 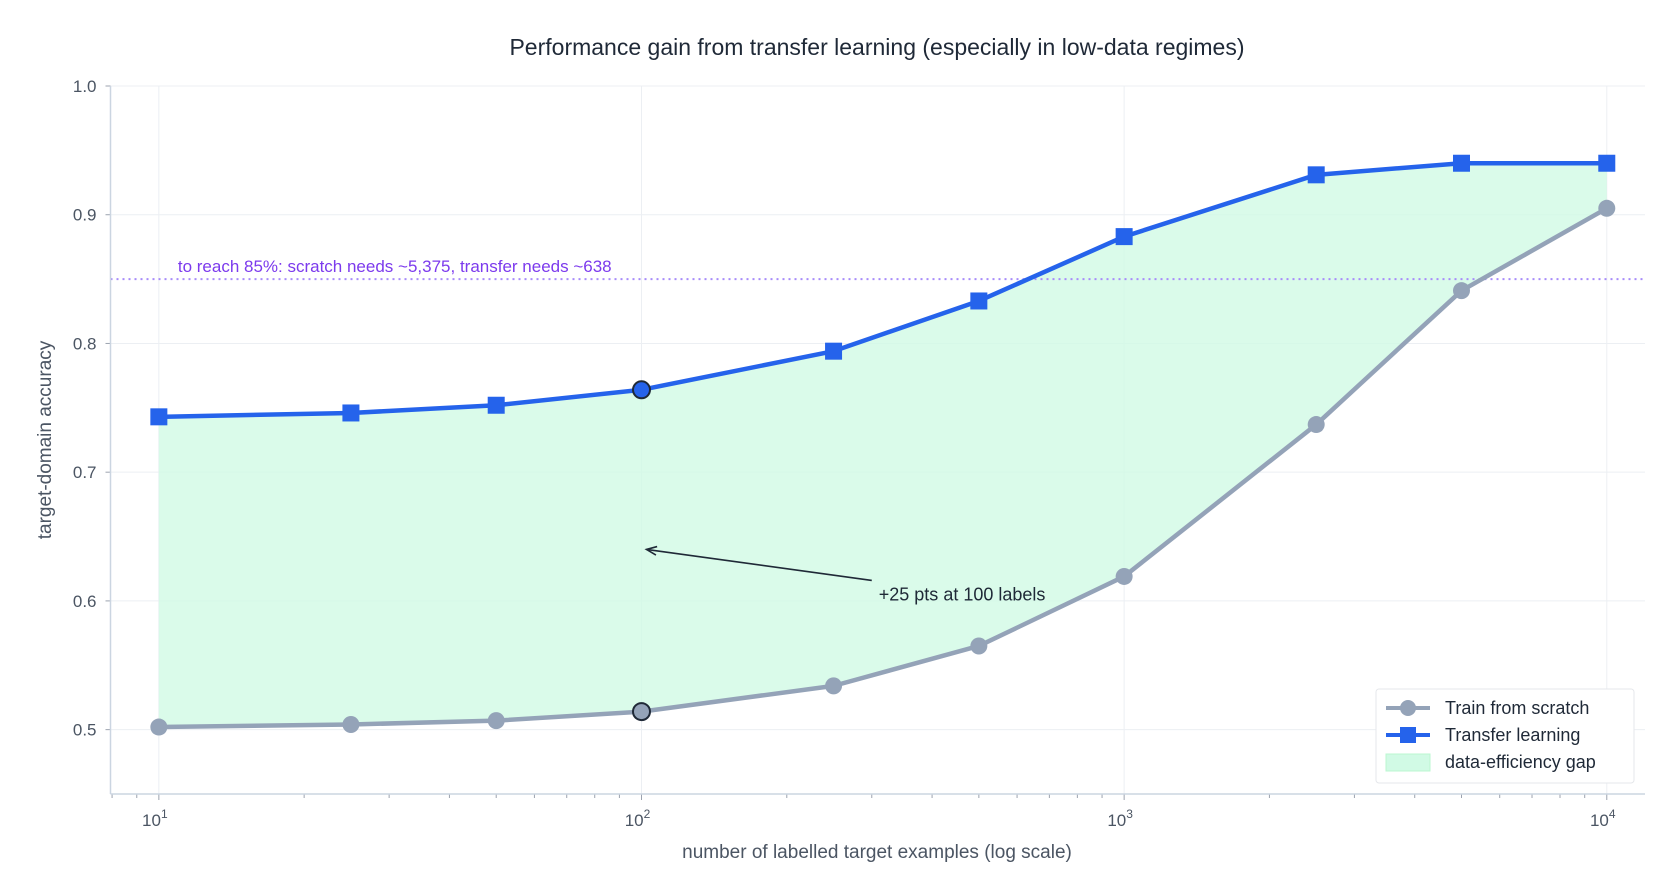 What do you see at coordinates (85, 215) in the screenshot?
I see `y-tick-label: 0.9` at bounding box center [85, 215].